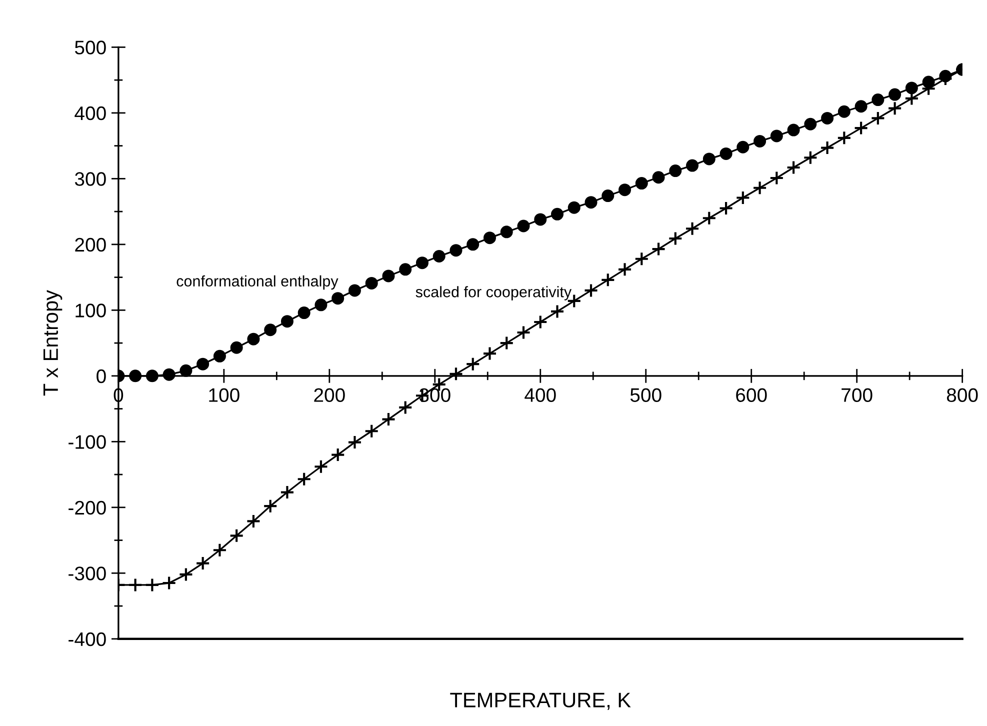 The width and height of the screenshot is (987, 726). What do you see at coordinates (87, 639) in the screenshot?
I see `y-tick-label: -400` at bounding box center [87, 639].